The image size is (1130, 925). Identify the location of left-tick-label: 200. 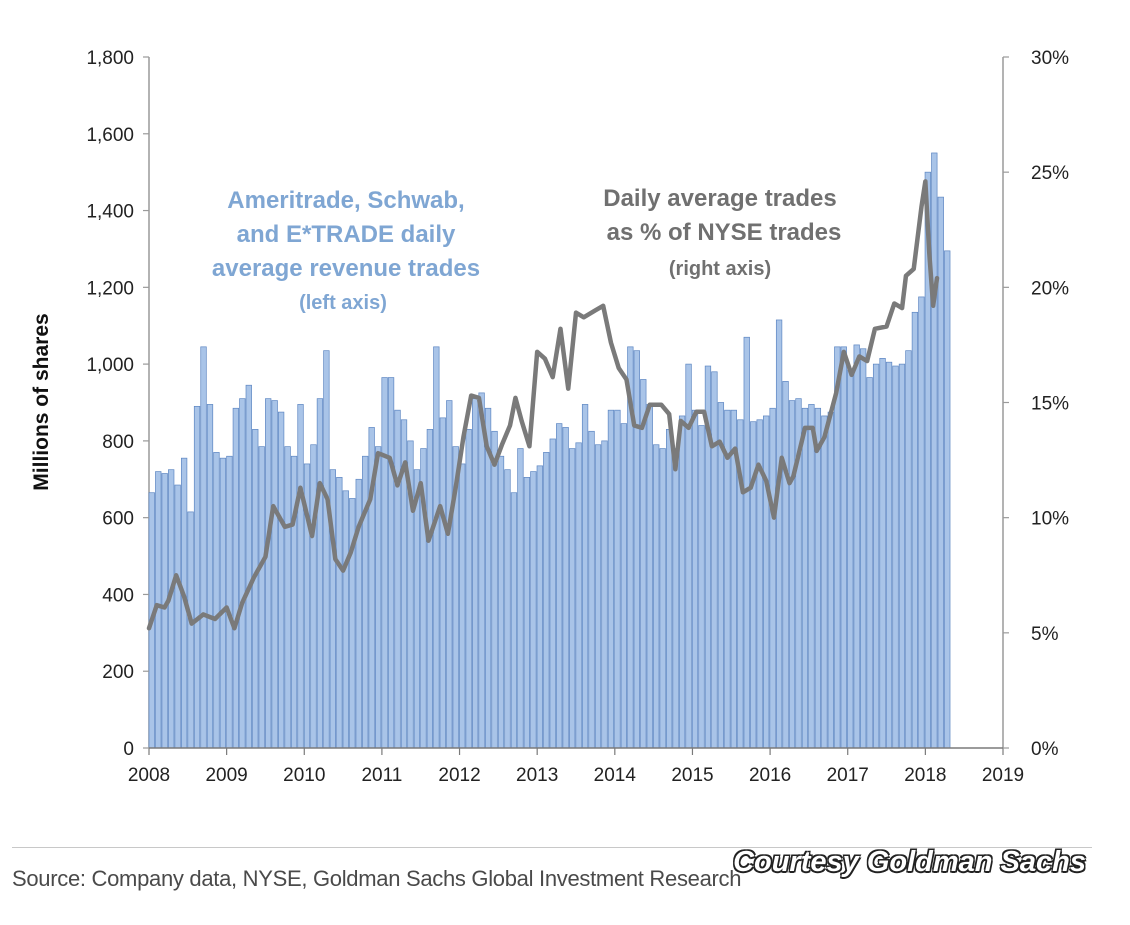
(118, 672).